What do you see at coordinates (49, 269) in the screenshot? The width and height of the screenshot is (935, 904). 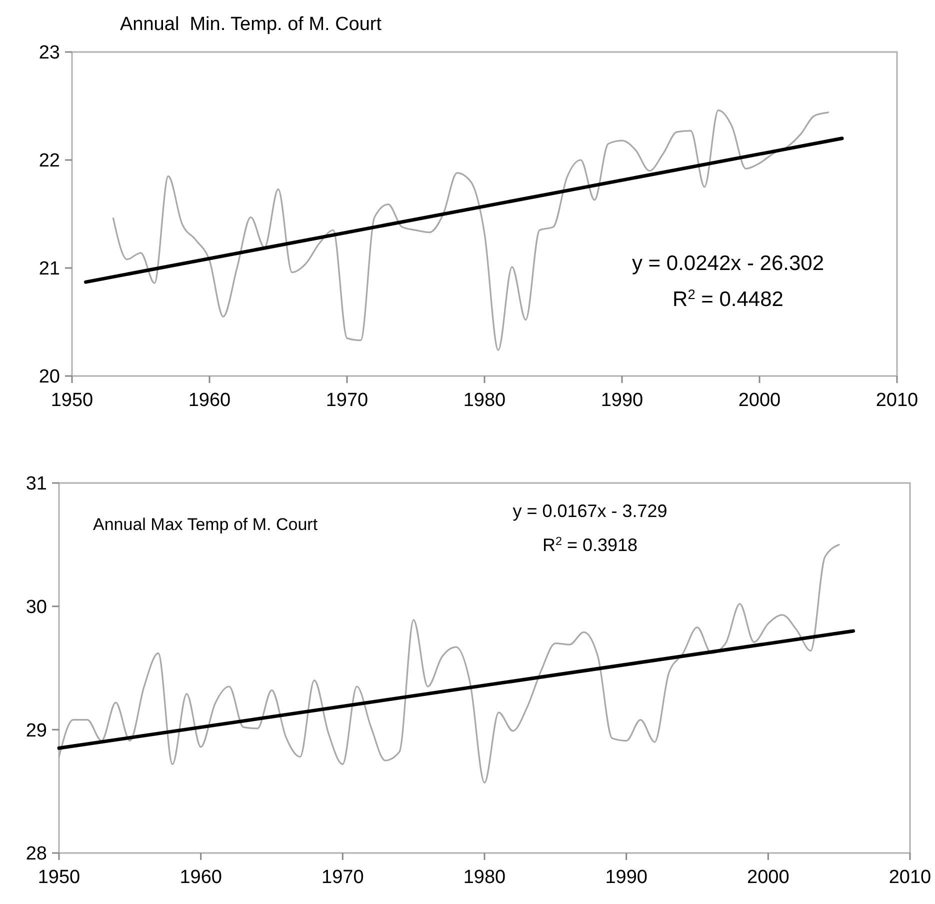 I see `y-tick-label: 21` at bounding box center [49, 269].